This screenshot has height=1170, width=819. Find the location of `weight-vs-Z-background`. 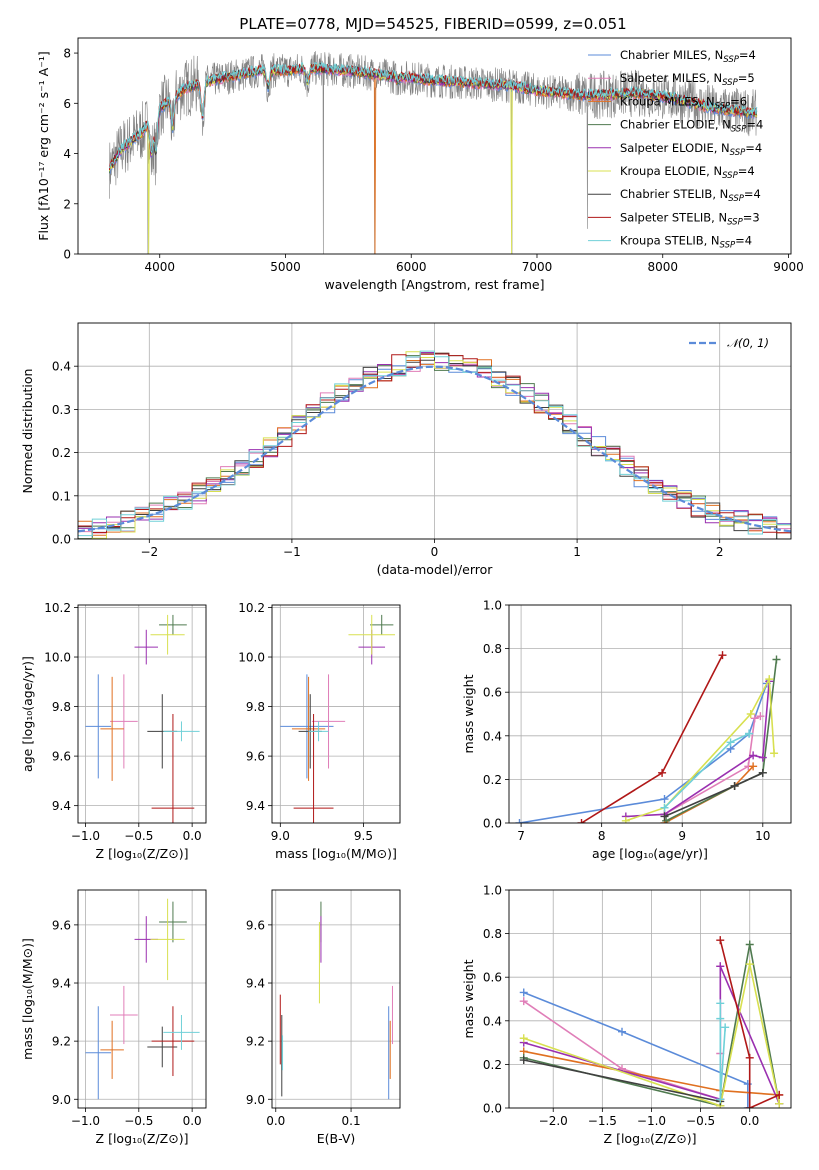

weight-vs-Z-background is located at coordinates (650, 999).